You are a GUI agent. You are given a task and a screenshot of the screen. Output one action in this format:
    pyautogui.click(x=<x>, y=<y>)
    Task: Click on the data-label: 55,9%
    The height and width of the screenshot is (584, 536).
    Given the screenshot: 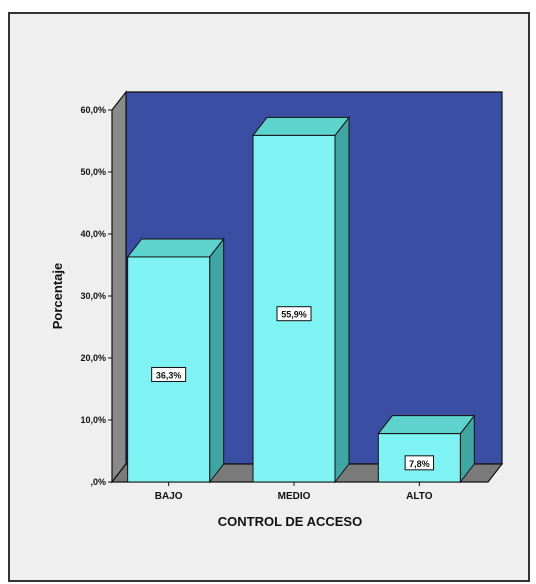 What is the action you would take?
    pyautogui.click(x=294, y=315)
    